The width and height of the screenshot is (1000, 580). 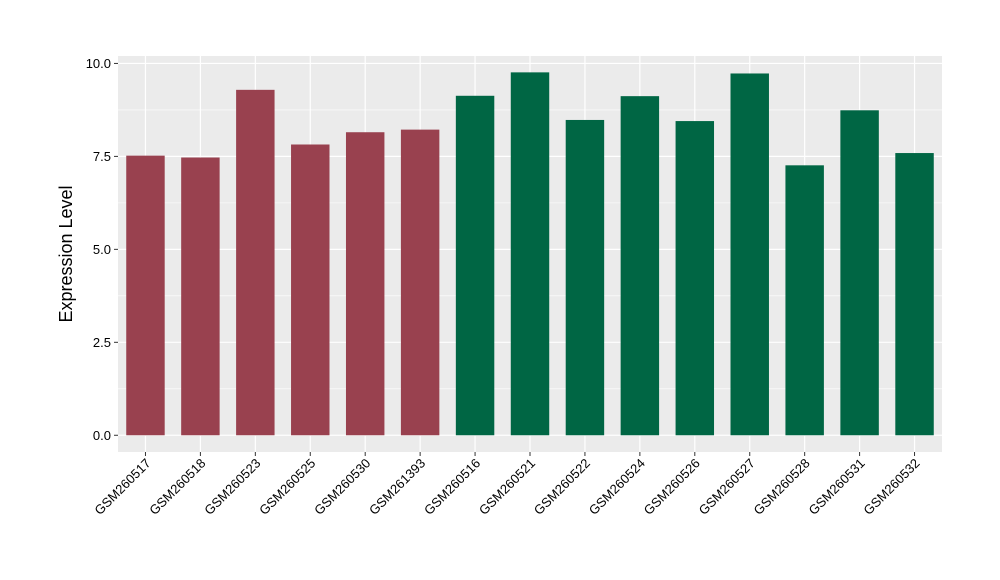 I want to click on x-tick-label: GSM260532, so click(x=891, y=487).